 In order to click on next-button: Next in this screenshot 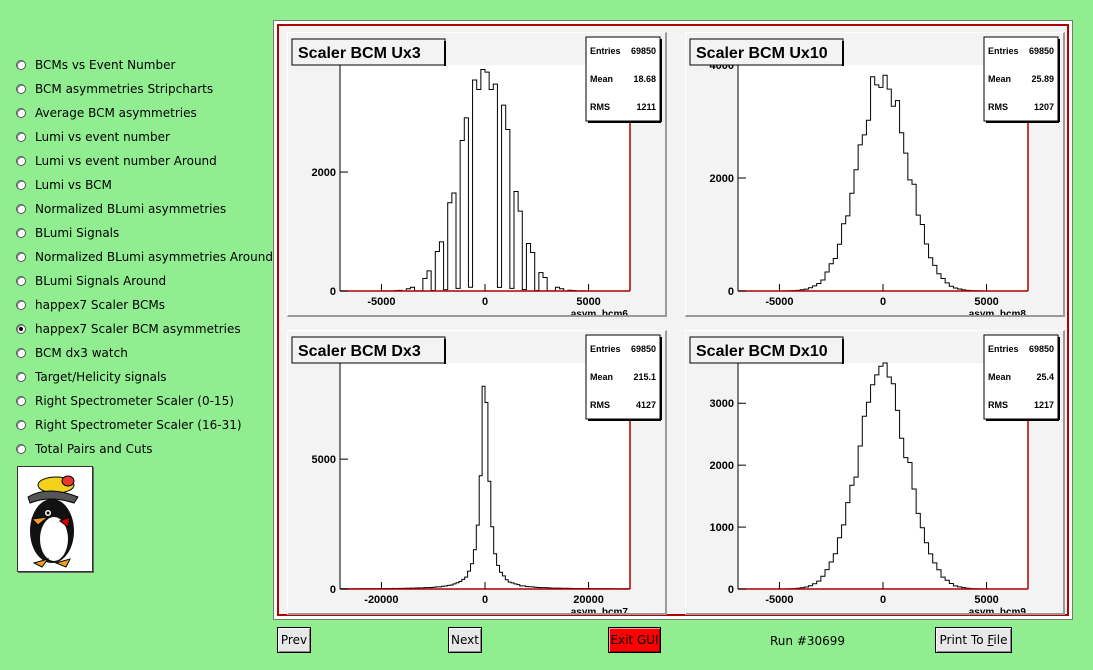, I will do `click(465, 640)`.